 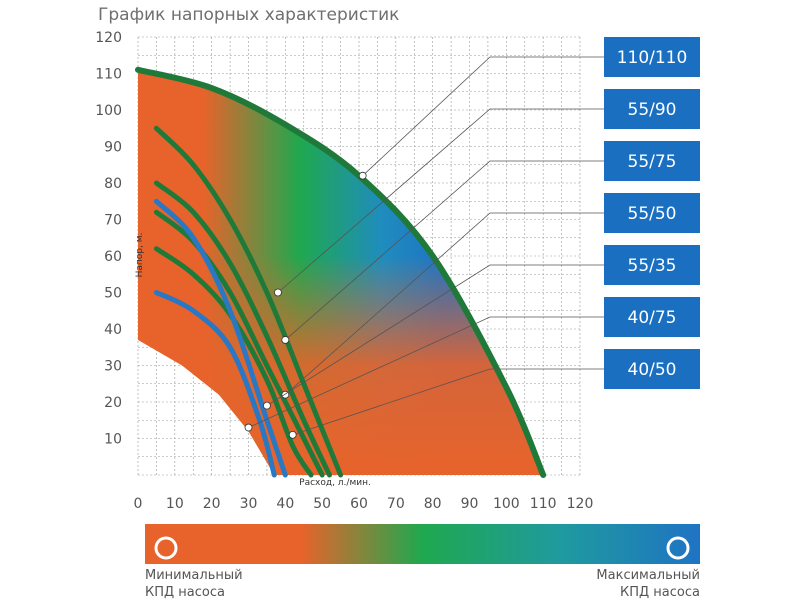 I want to click on x-tick-label: 40, so click(x=285, y=504).